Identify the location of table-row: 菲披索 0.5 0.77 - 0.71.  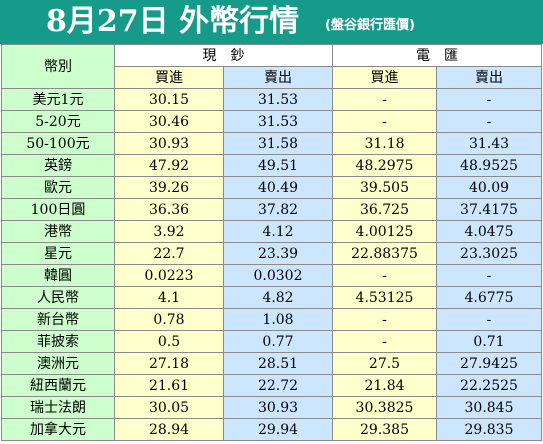
(271, 341).